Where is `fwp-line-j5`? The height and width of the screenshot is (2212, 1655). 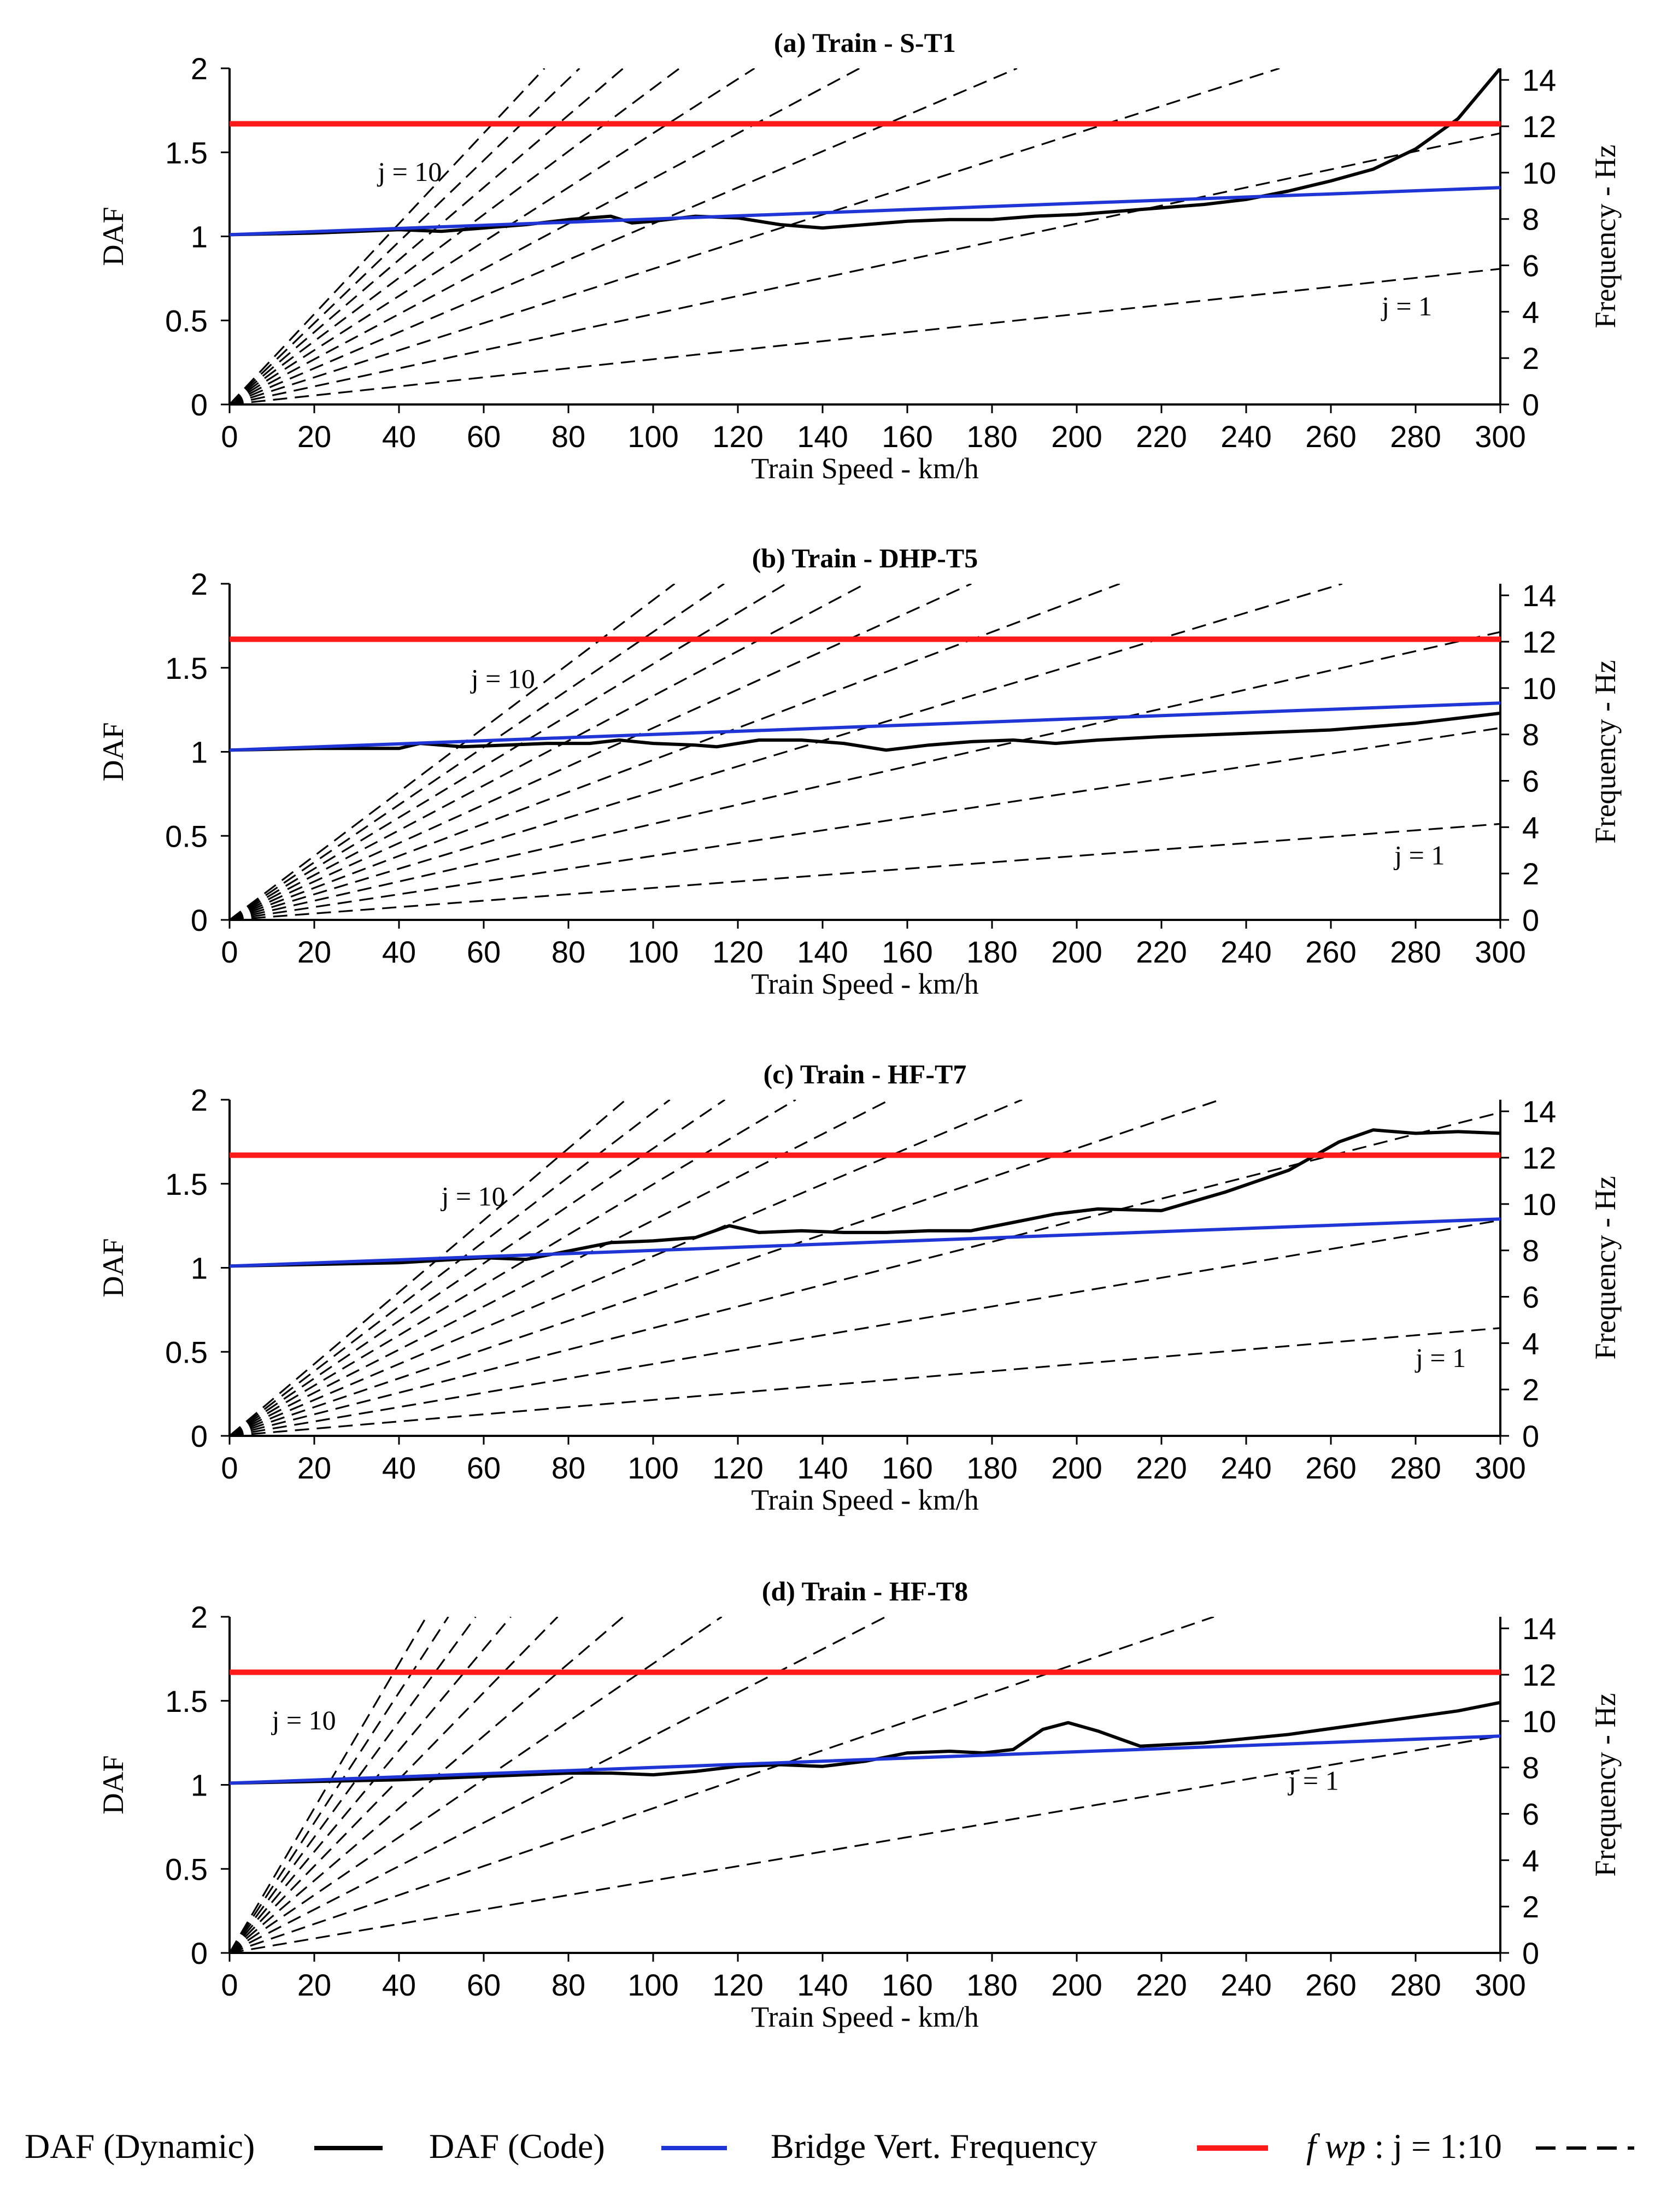
fwp-line-j5 is located at coordinates (626, 1268).